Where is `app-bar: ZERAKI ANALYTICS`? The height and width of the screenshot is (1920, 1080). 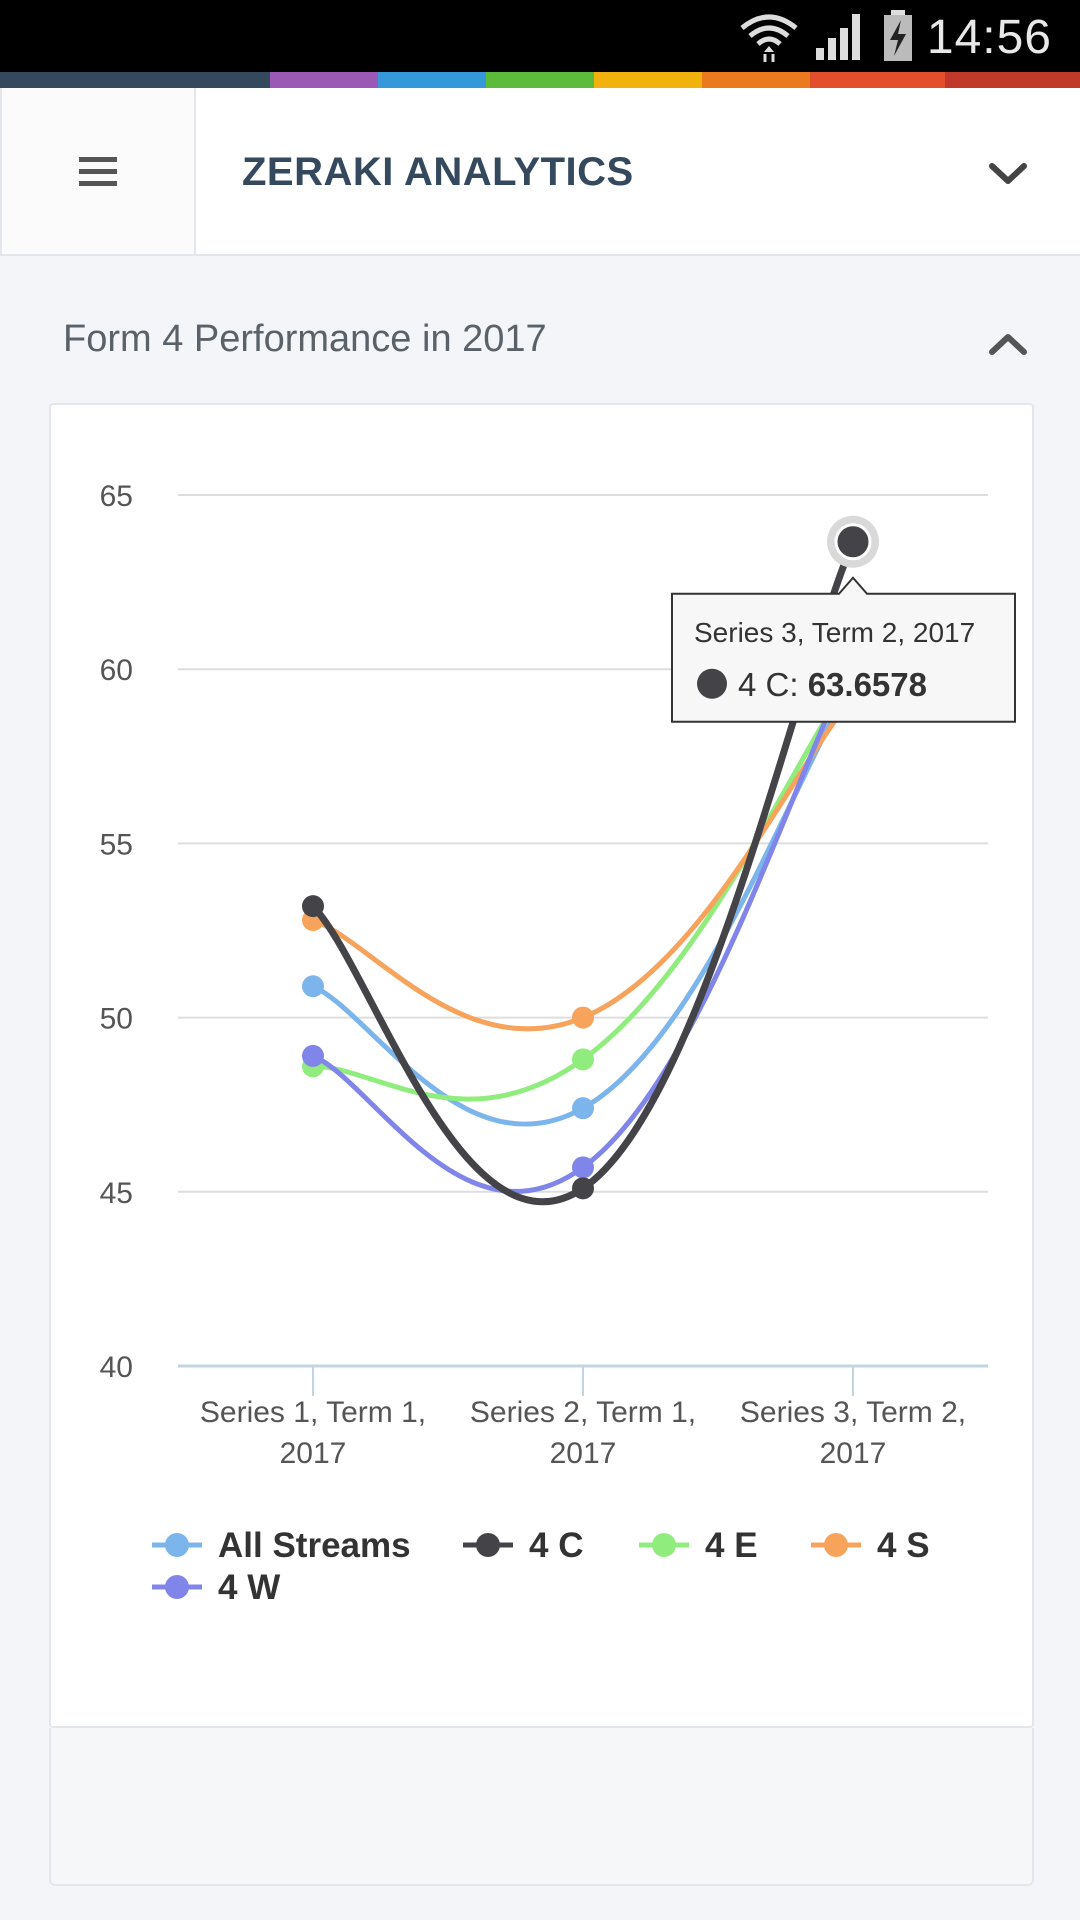 app-bar: ZERAKI ANALYTICS is located at coordinates (540, 172).